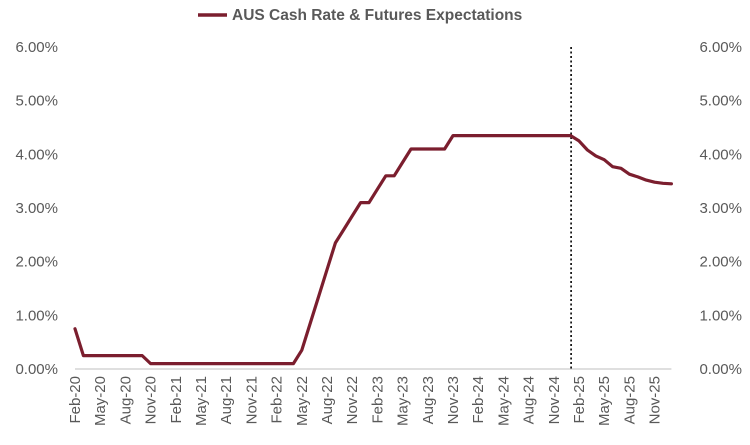  I want to click on x-tick-label: Aug-21, so click(226, 400).